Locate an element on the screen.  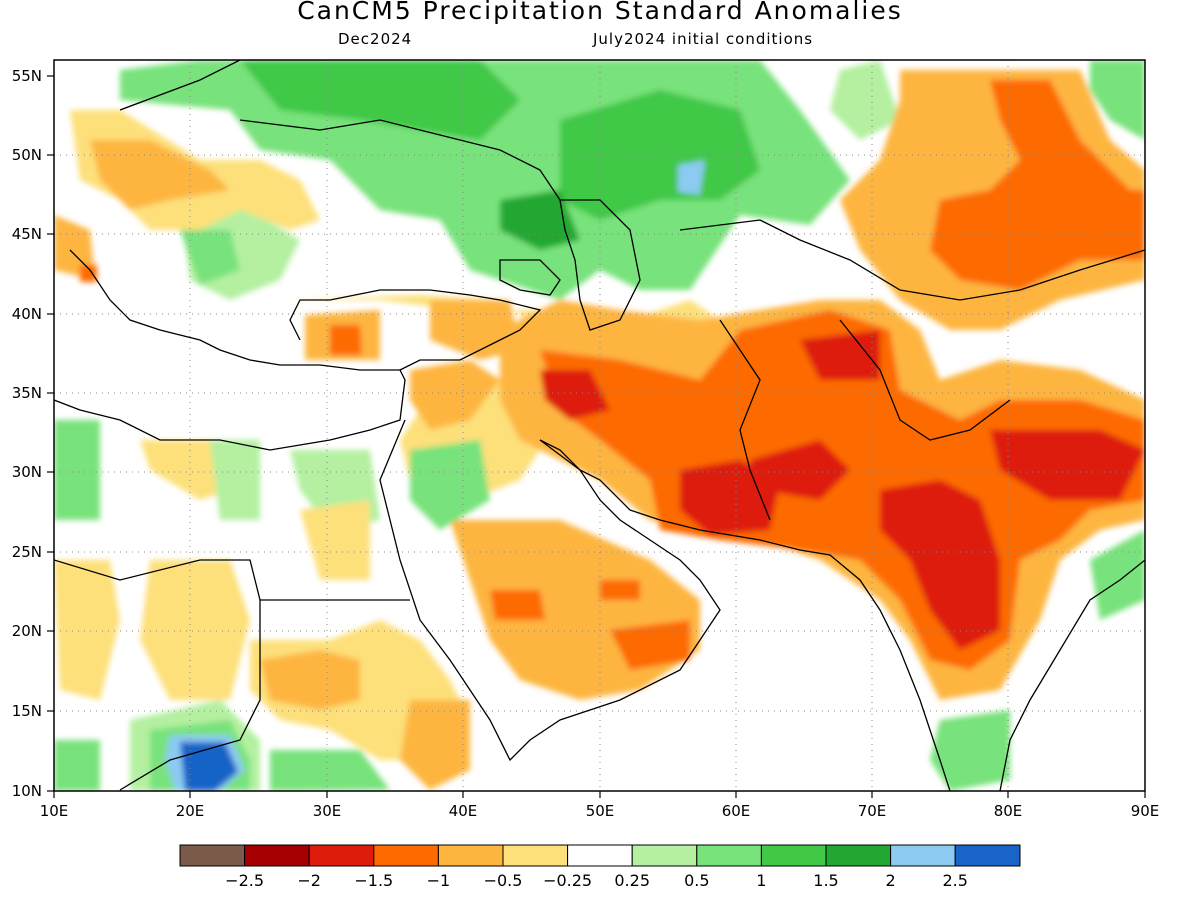
lat-label-10n: 10N is located at coordinates (27, 791).